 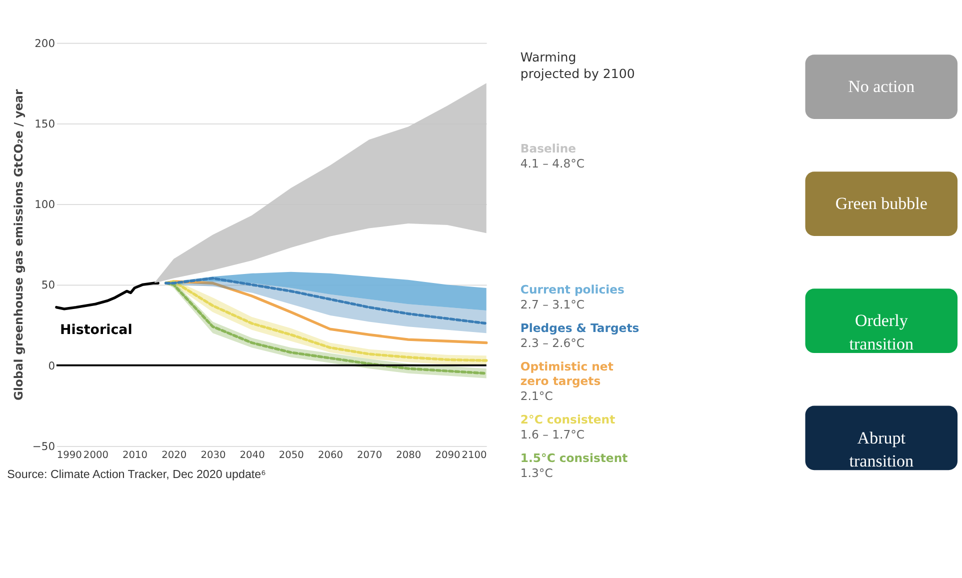 What do you see at coordinates (291, 456) in the screenshot?
I see `x-tick-label: 2050` at bounding box center [291, 456].